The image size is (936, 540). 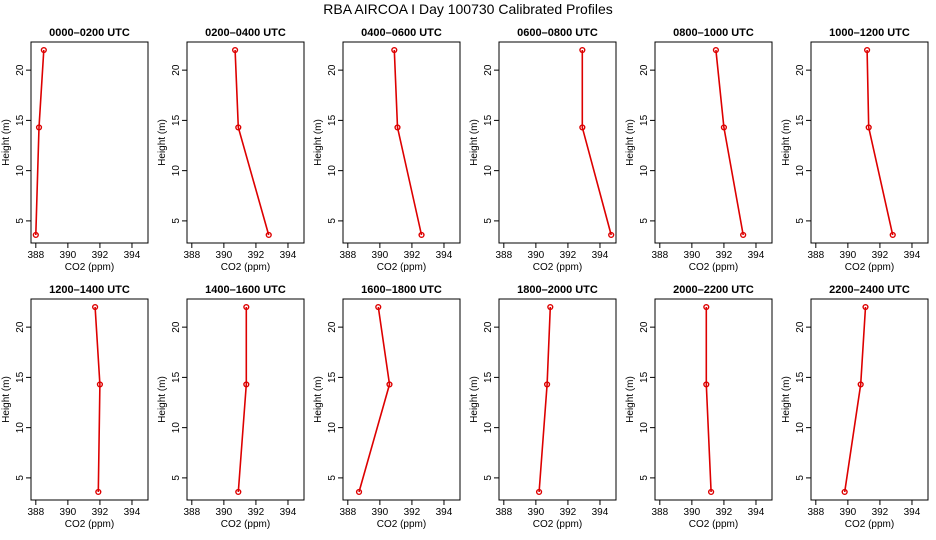 I want to click on chart-2-y-tick-label: 10, so click(x=176, y=171).